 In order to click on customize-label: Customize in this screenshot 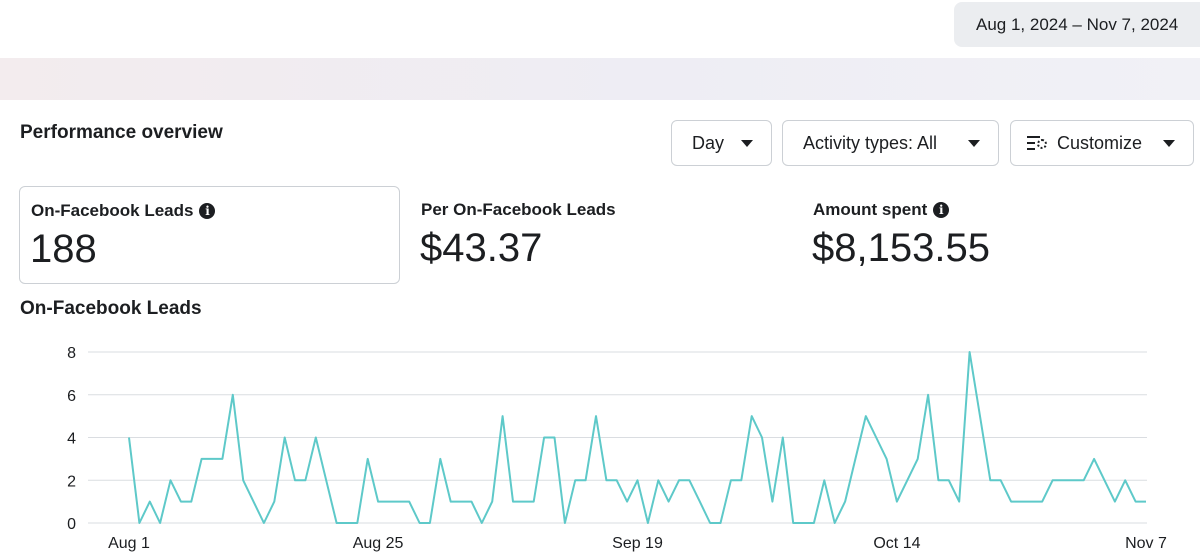, I will do `click(1100, 142)`.